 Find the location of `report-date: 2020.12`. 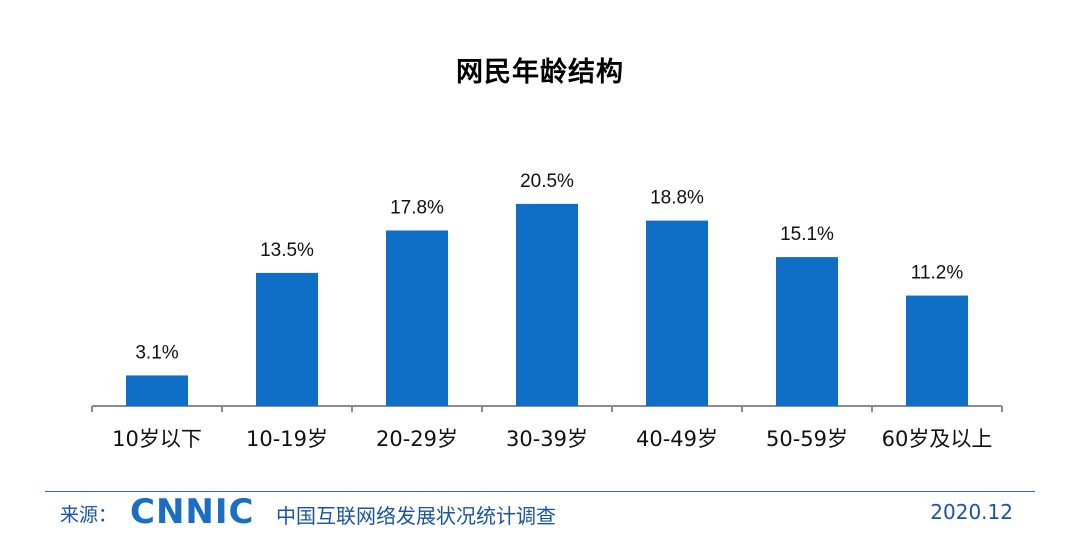

report-date: 2020.12 is located at coordinates (971, 512).